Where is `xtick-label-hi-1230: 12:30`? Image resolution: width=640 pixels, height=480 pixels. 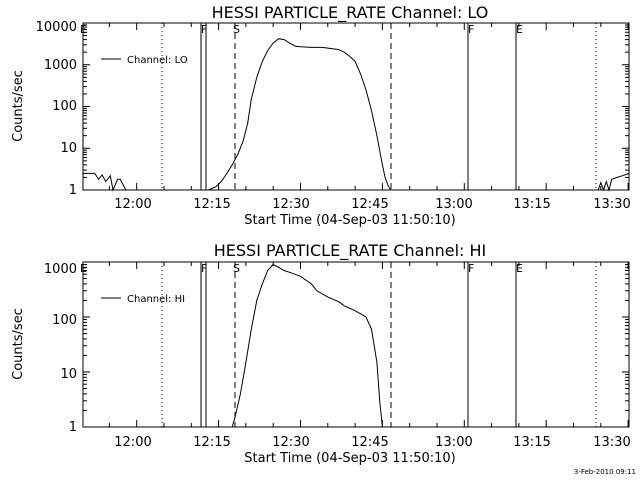
xtick-label-hi-1230: 12:30 is located at coordinates (290, 442).